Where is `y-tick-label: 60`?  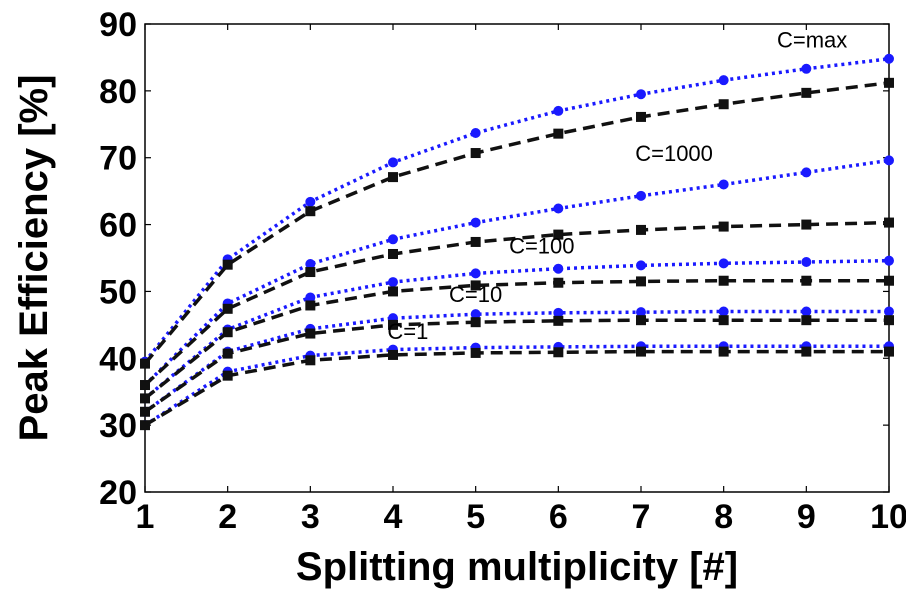
y-tick-label: 60 is located at coordinates (118, 226).